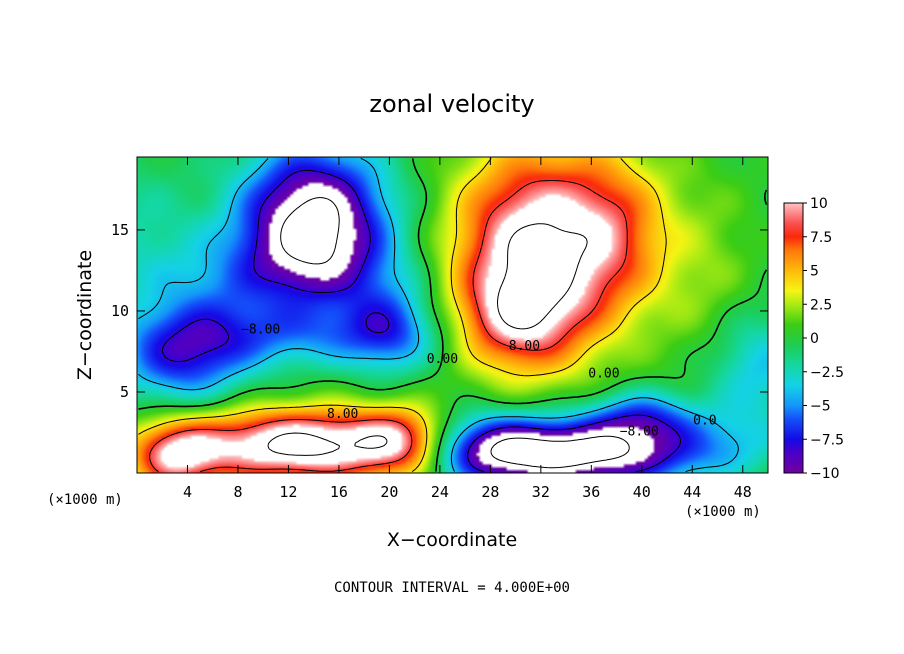  I want to click on colorbar-ticks: 10 7.5 5 2.5 0 −2.5 −5 −7.5 −10, so click(823, 339).